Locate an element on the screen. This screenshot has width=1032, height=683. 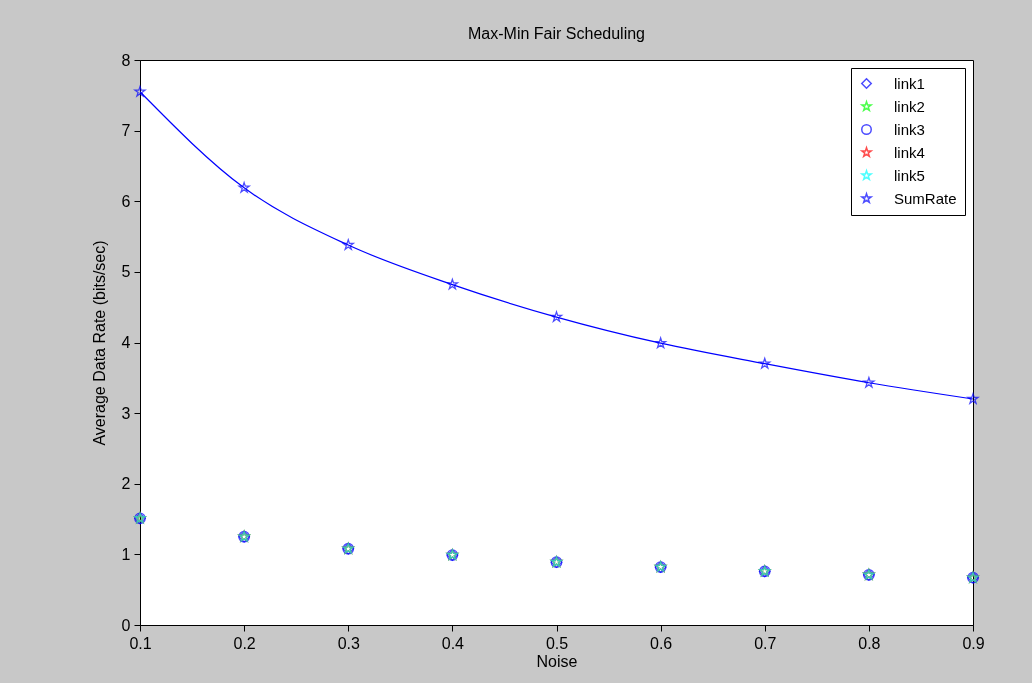
y-tick-label: 4 is located at coordinates (126, 342).